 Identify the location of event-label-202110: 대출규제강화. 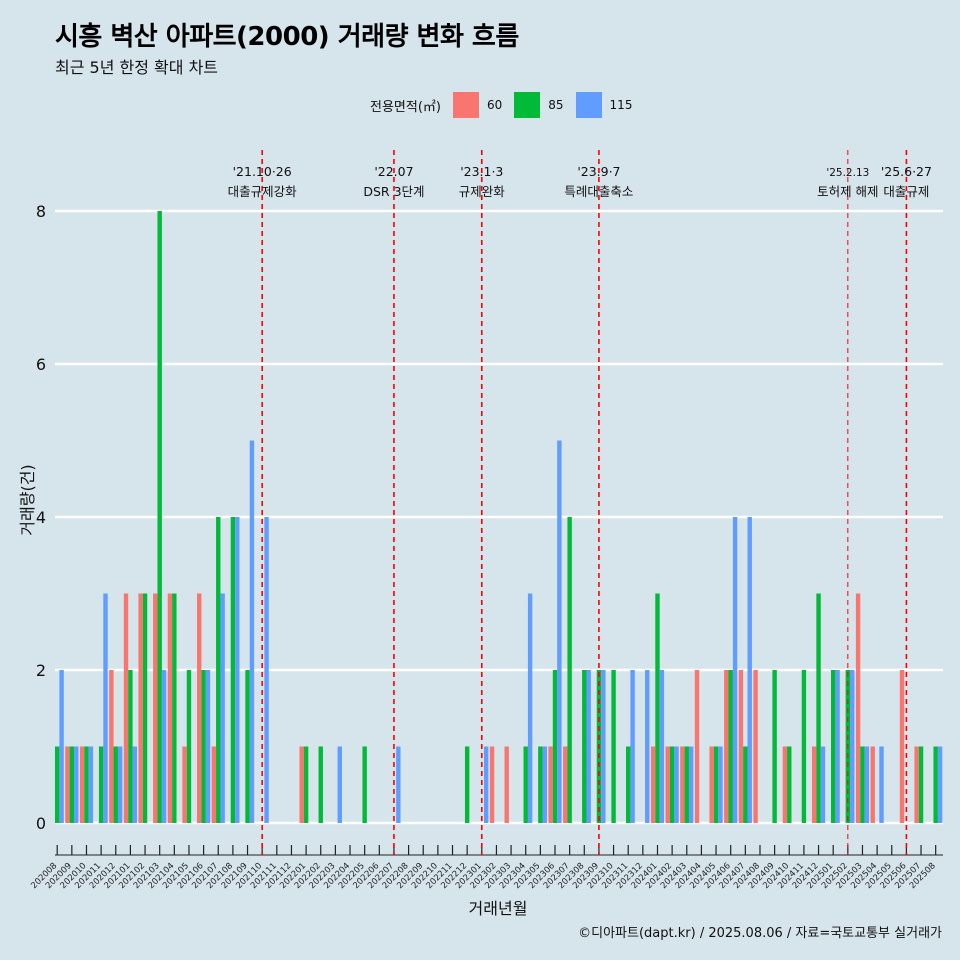
(263, 191).